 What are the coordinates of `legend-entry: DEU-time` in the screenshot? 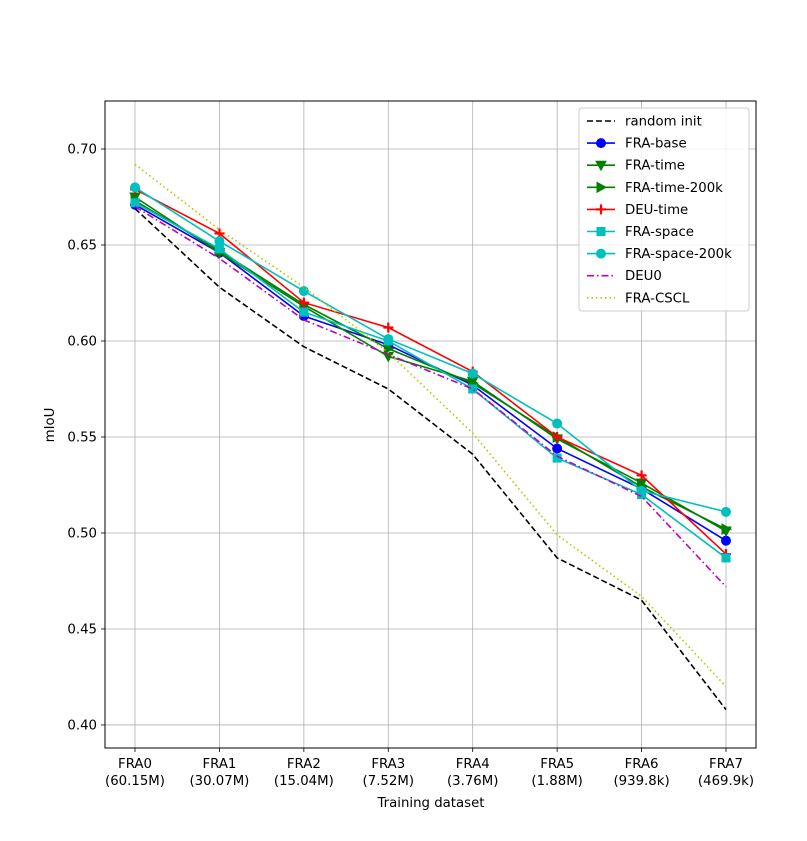 It's located at (637, 210).